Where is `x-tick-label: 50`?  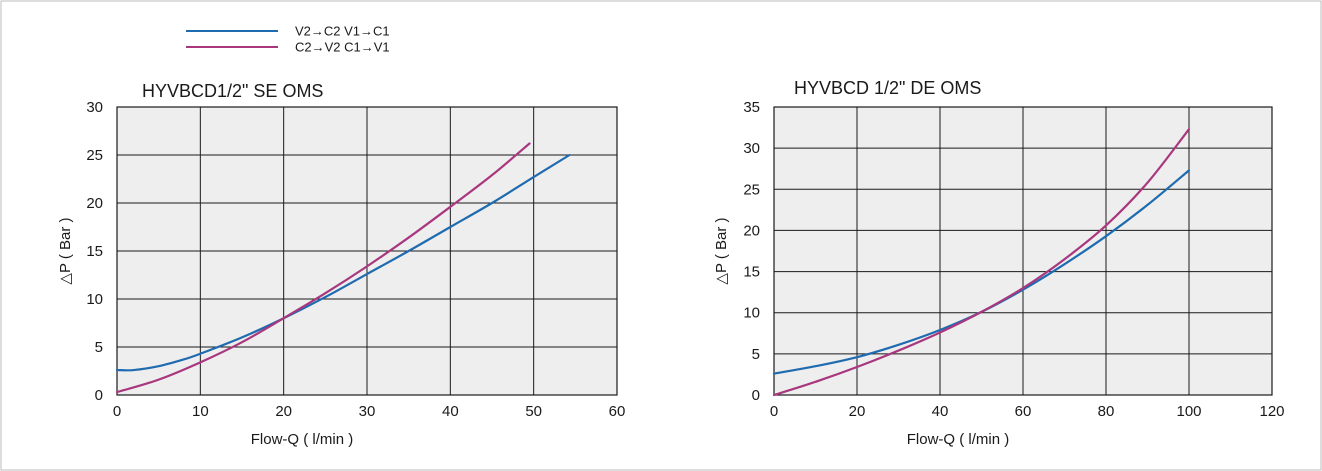
x-tick-label: 50 is located at coordinates (533, 411).